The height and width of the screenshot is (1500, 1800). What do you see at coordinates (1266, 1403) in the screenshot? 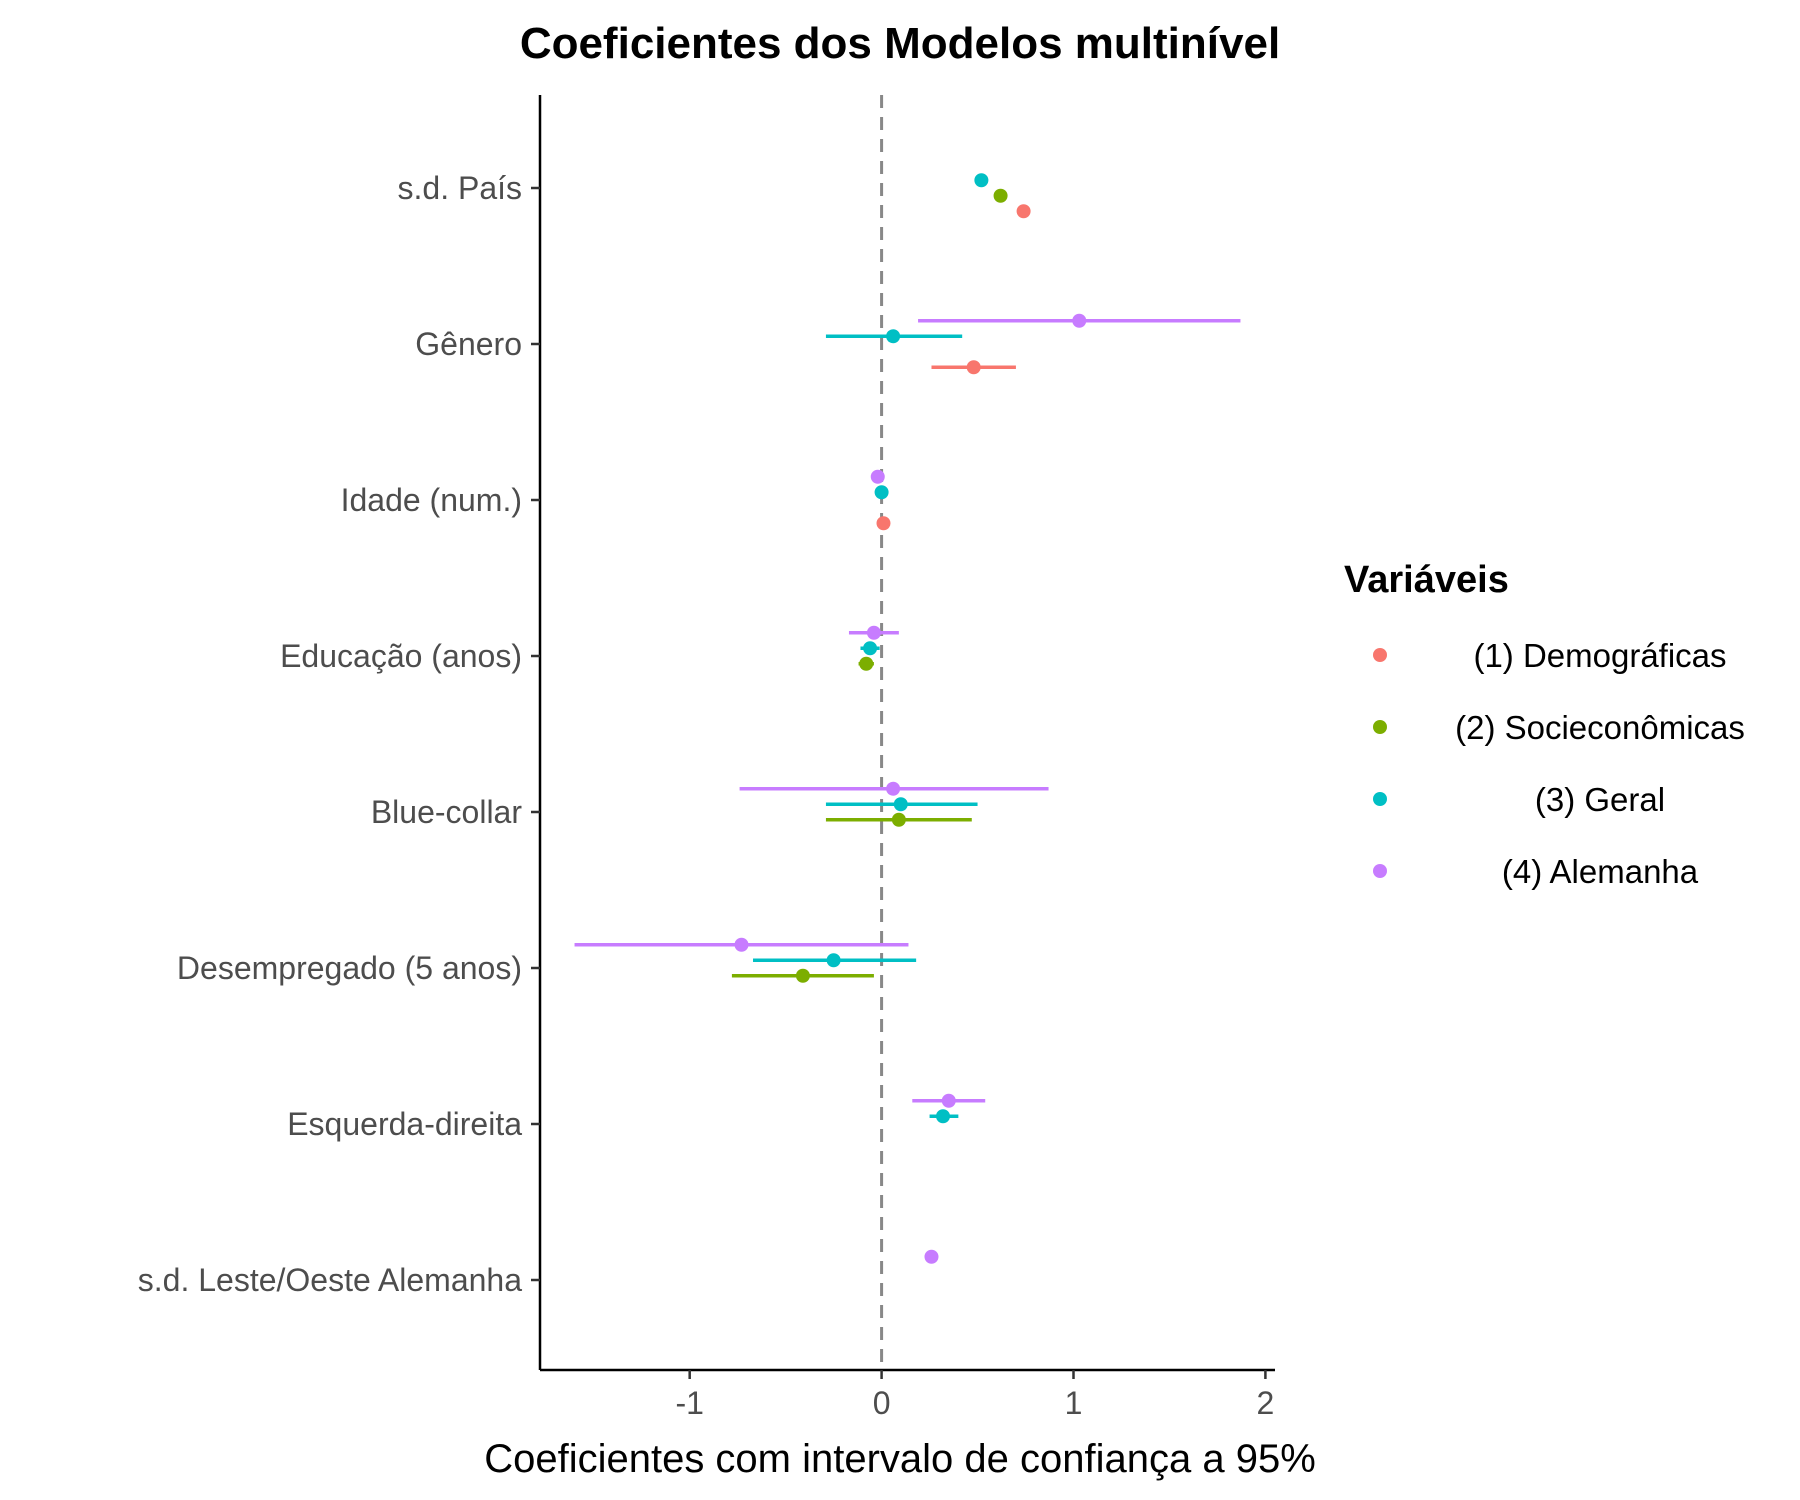
I see `x-tick-label: 2` at bounding box center [1266, 1403].